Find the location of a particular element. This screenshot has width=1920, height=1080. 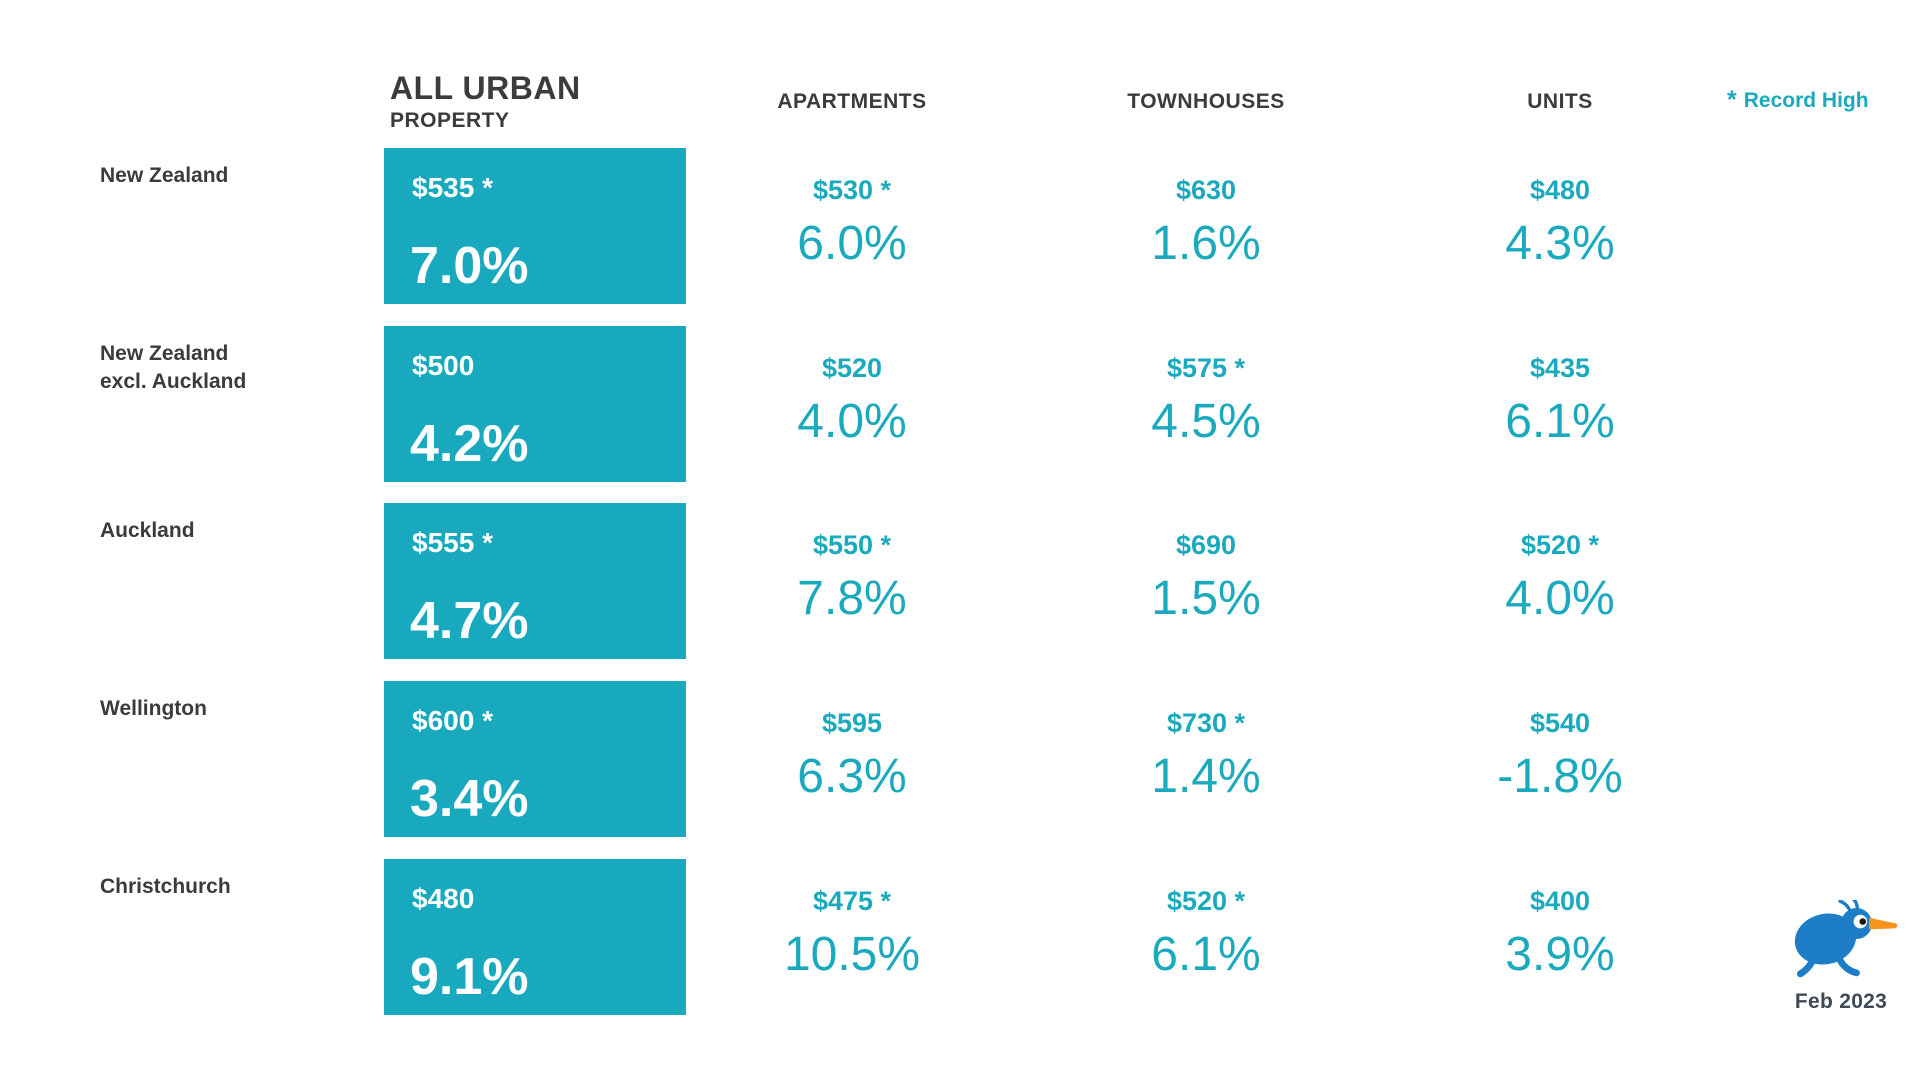

price-value: $535 * is located at coordinates (452, 187).